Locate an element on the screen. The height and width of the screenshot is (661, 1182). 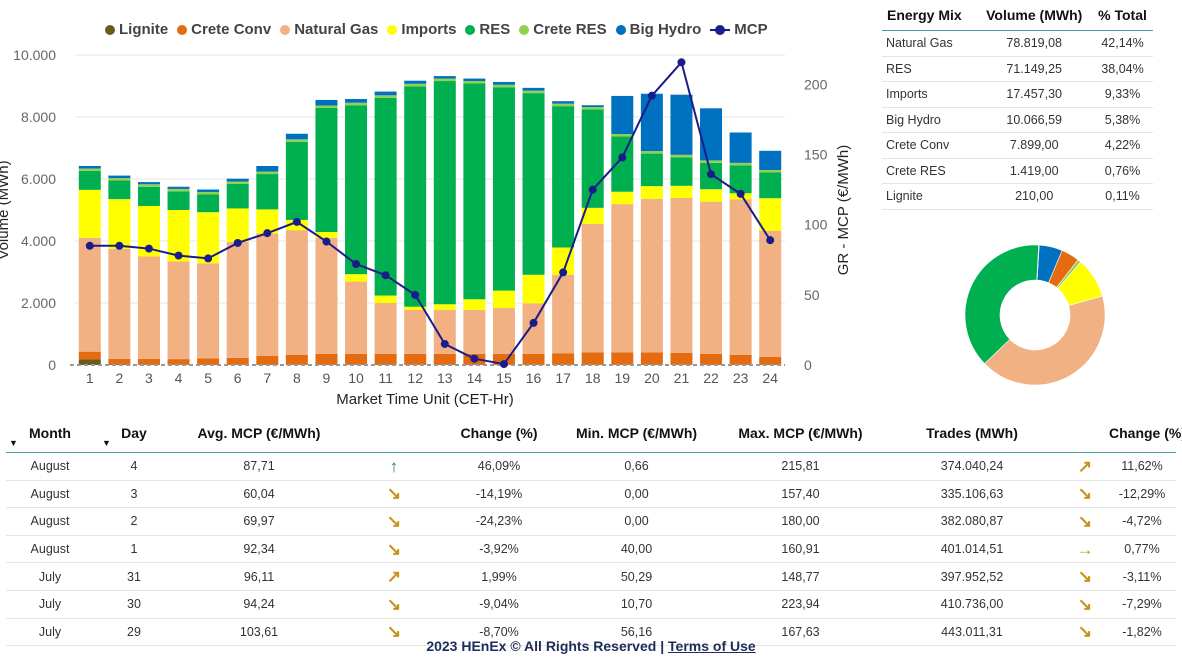
volume-value: 17.457,30 is located at coordinates (1034, 94).